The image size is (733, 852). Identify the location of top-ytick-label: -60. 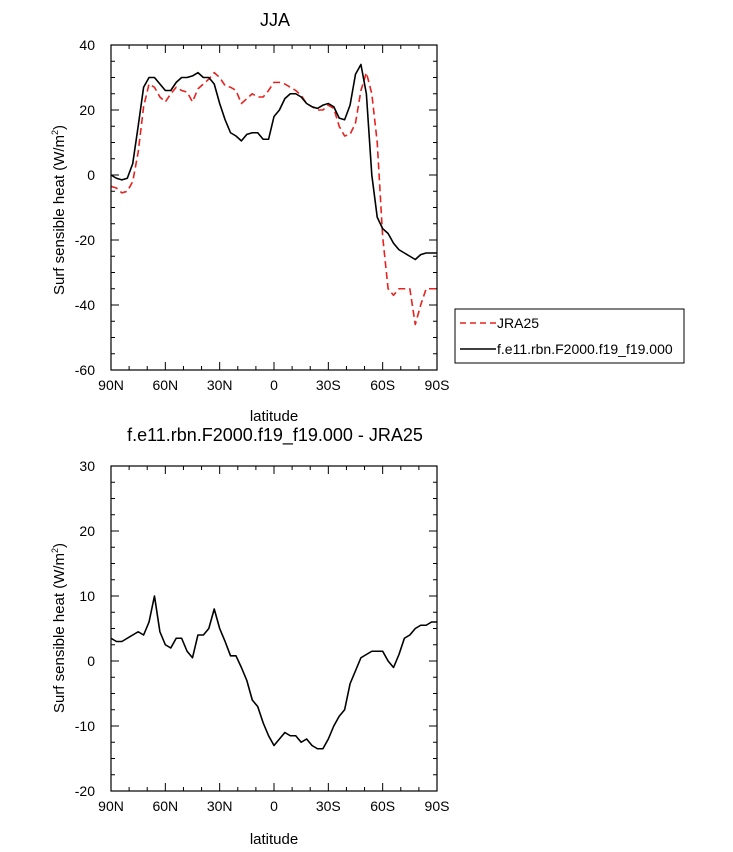
(85, 370).